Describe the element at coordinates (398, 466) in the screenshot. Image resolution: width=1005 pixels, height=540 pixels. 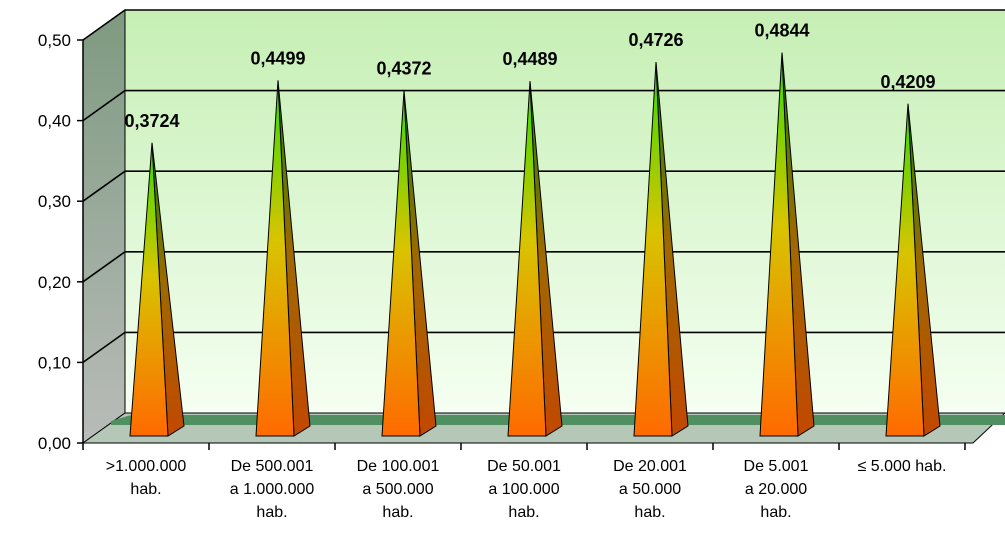
I see `x-tick-label: De 100.001` at that location.